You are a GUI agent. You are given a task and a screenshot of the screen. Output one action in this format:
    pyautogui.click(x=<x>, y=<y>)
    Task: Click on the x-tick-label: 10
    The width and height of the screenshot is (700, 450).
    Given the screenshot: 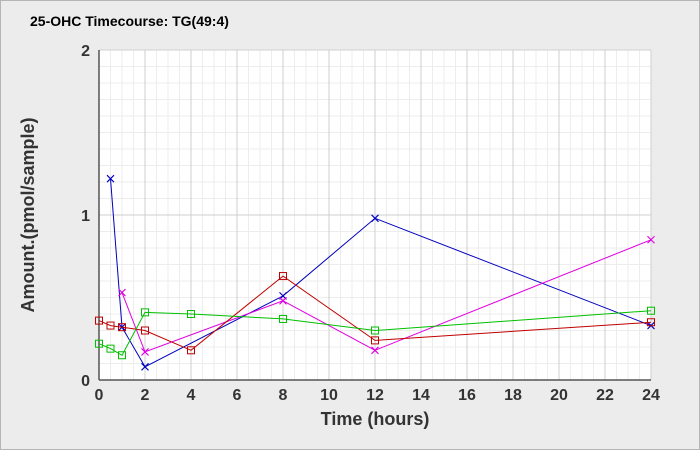 What is the action you would take?
    pyautogui.click(x=329, y=395)
    